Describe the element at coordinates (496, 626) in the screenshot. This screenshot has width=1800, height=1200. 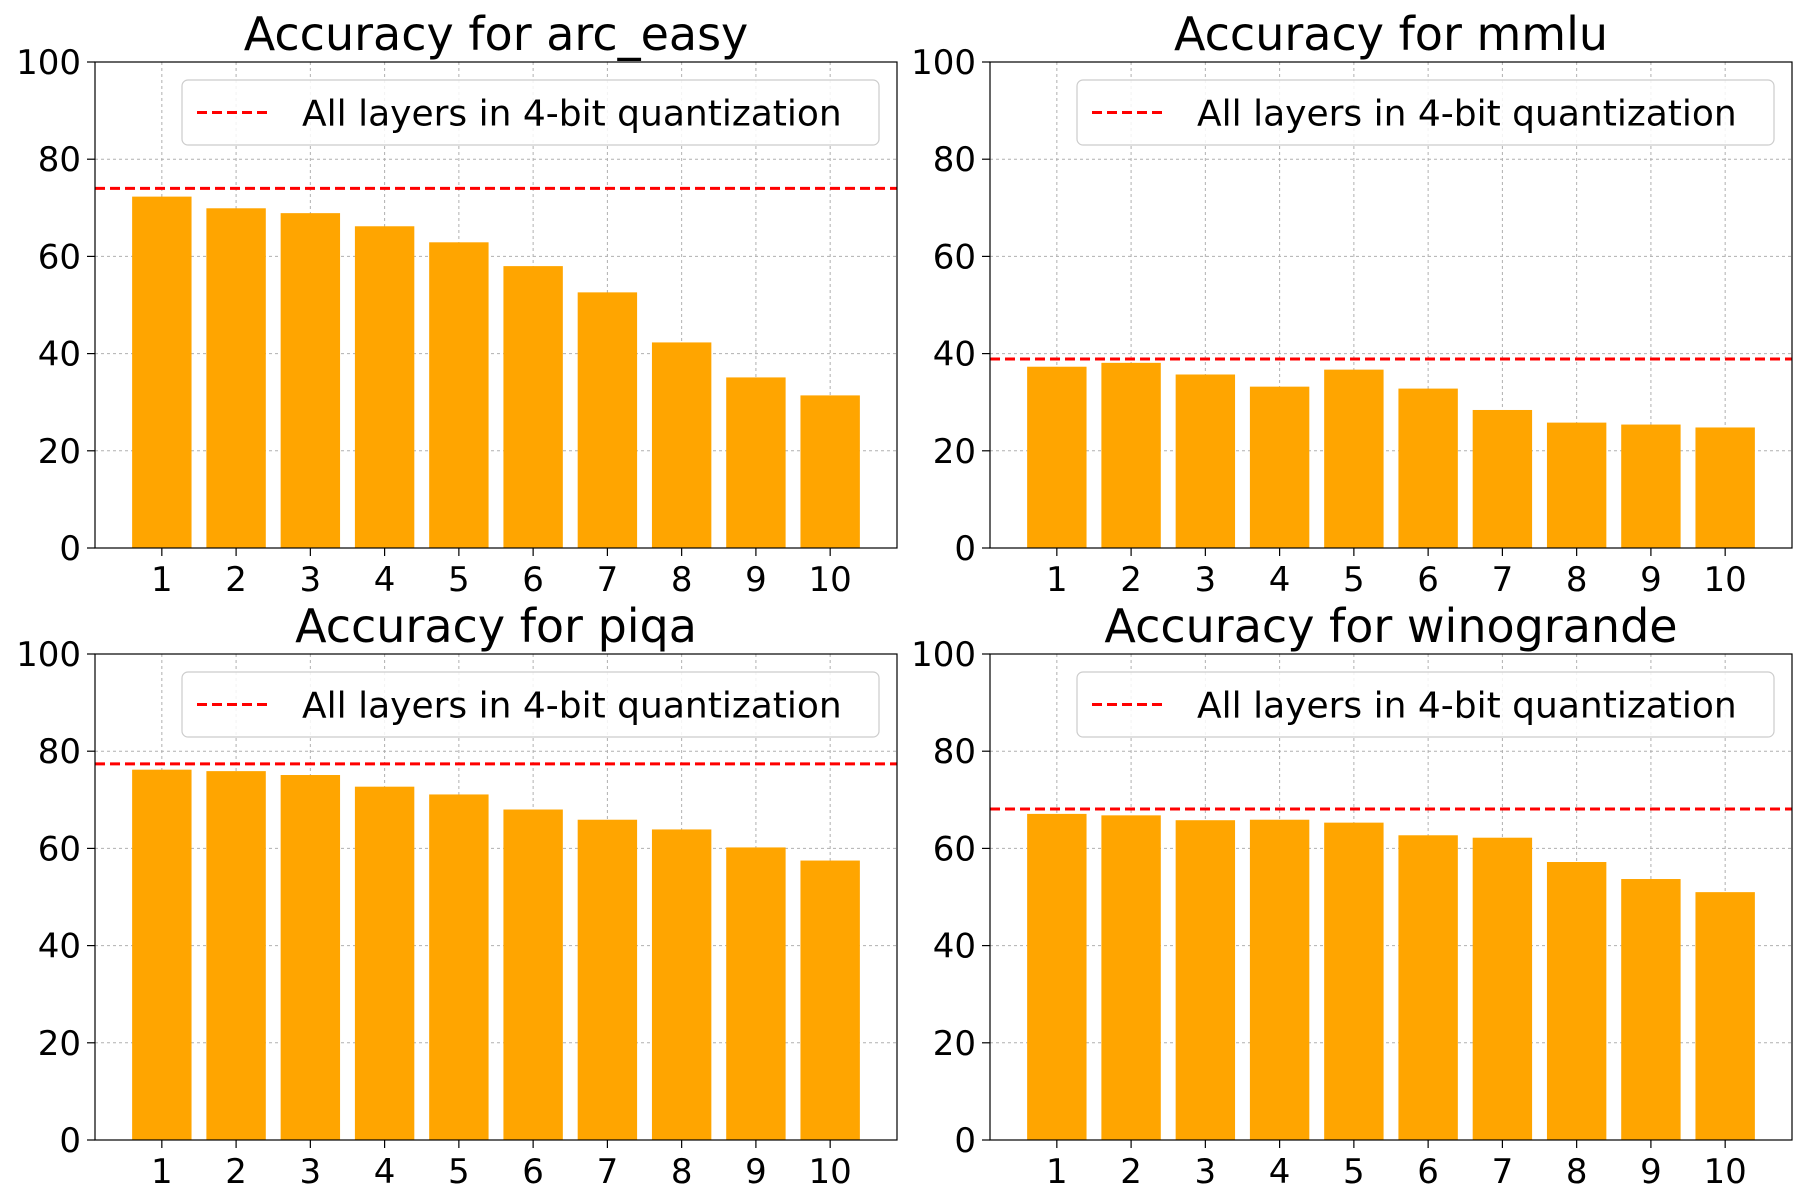
I see `chart-title: Accuracy for piqa` at that location.